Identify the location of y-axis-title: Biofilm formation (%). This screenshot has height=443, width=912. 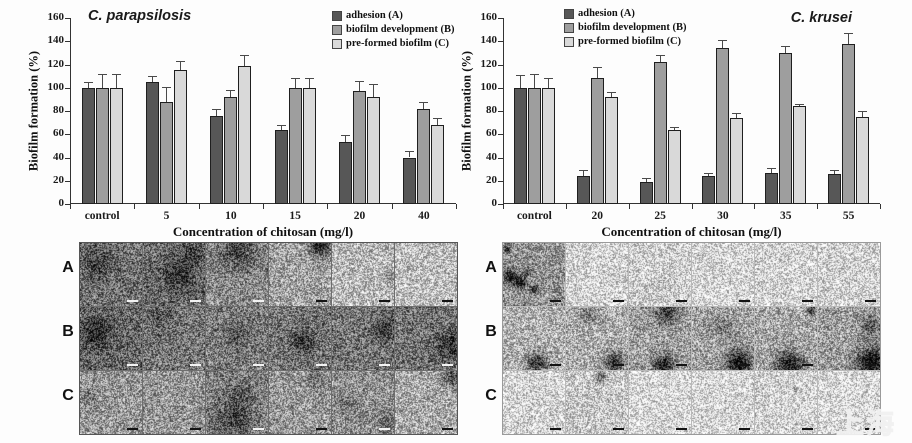
(33, 111).